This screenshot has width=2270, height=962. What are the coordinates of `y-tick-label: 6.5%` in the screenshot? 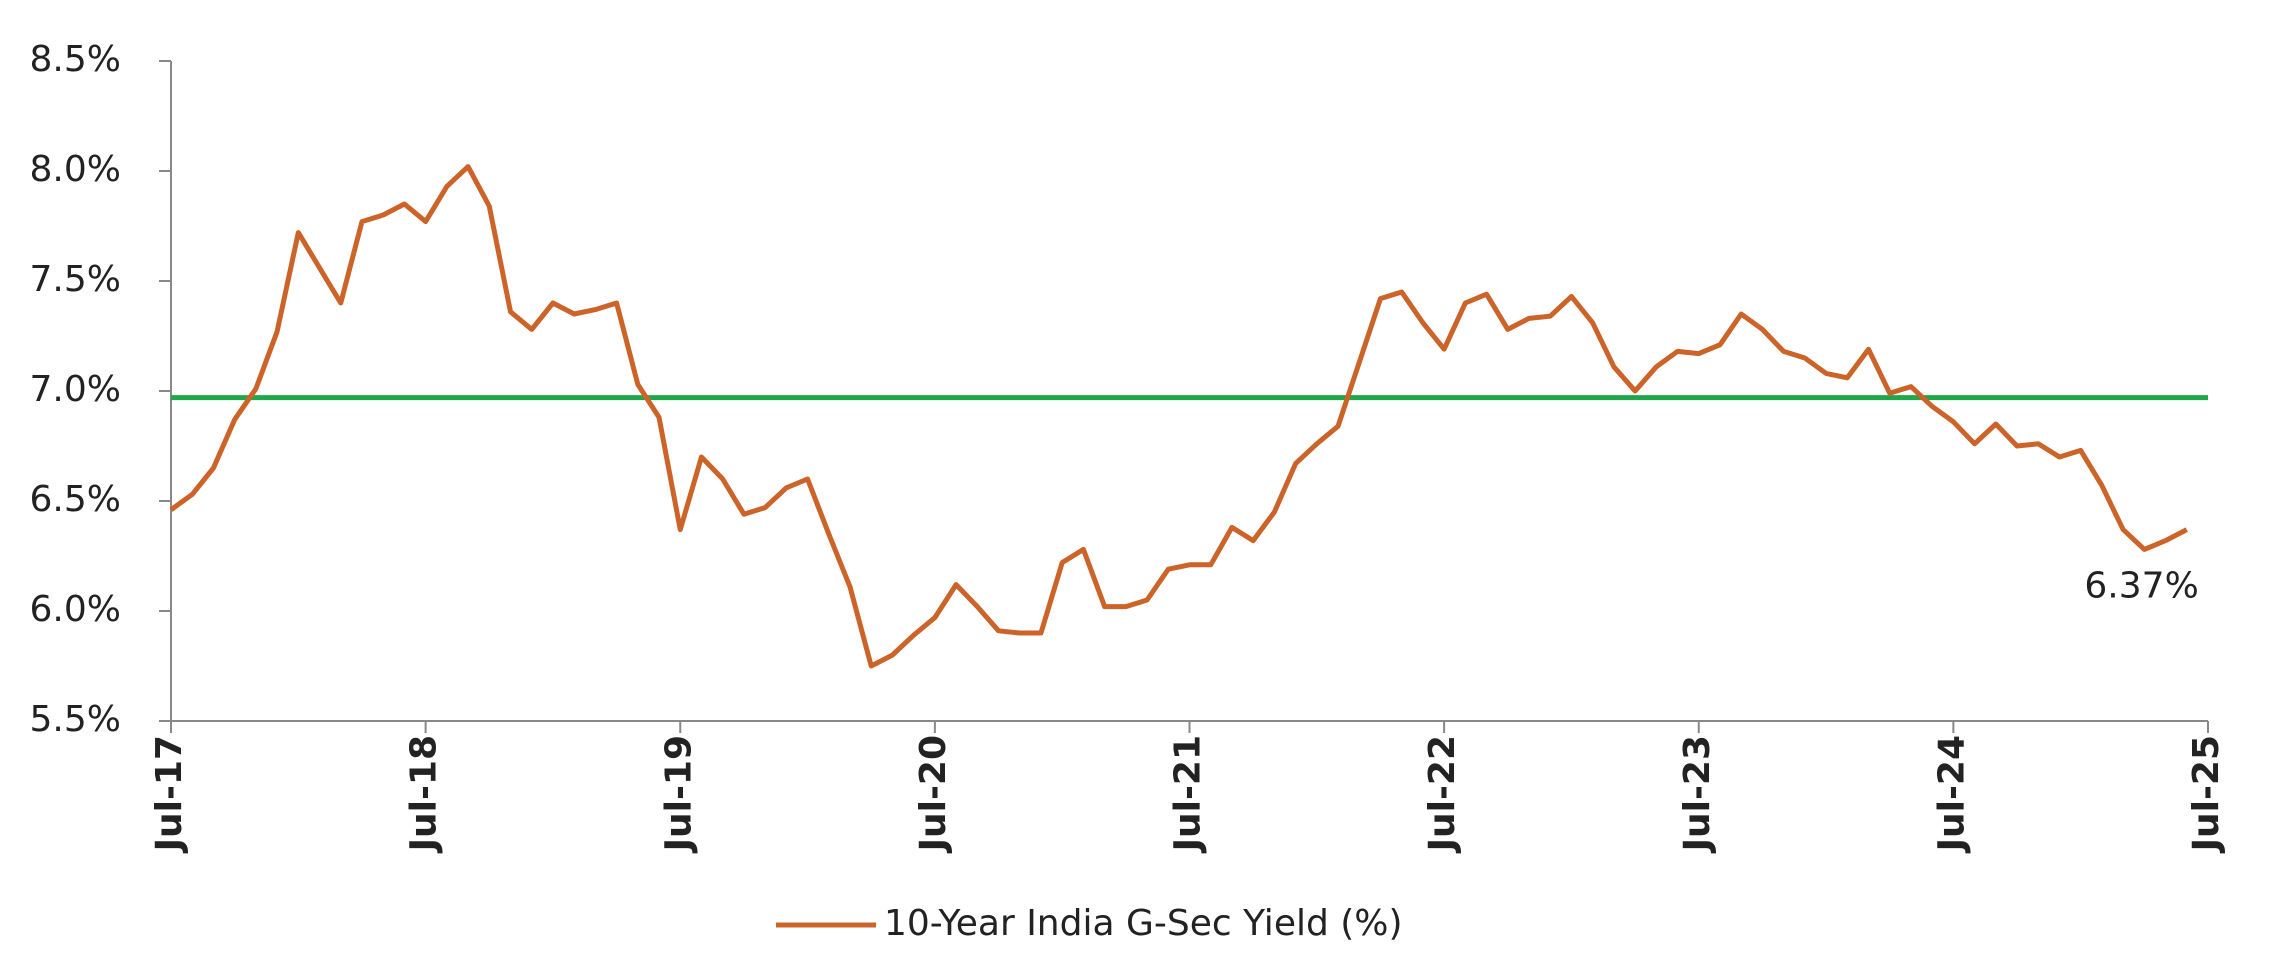 It's located at (75, 499).